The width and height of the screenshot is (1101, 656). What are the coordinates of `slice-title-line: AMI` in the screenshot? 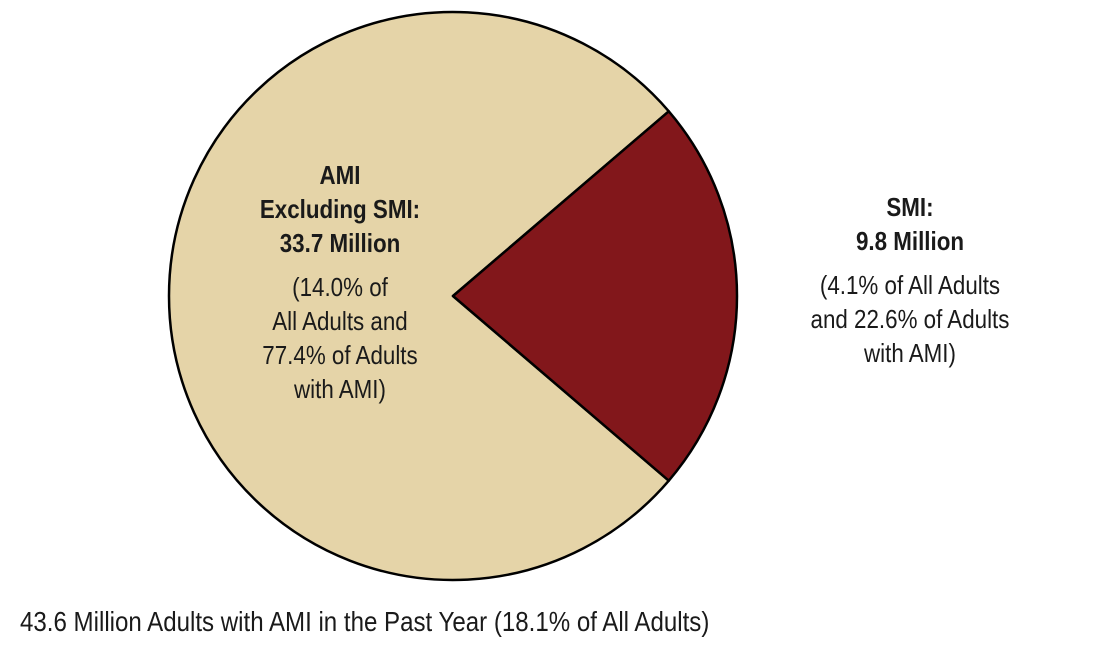 It's located at (340, 175).